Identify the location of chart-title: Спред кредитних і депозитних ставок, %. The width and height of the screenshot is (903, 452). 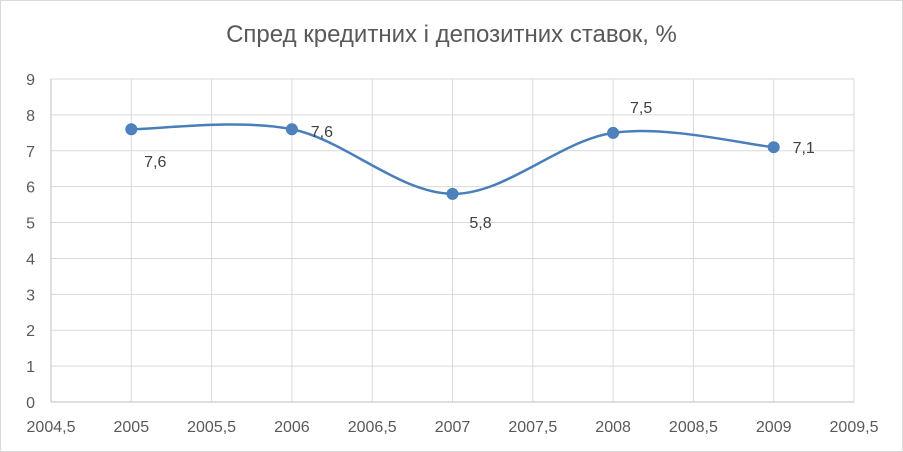
(451, 34).